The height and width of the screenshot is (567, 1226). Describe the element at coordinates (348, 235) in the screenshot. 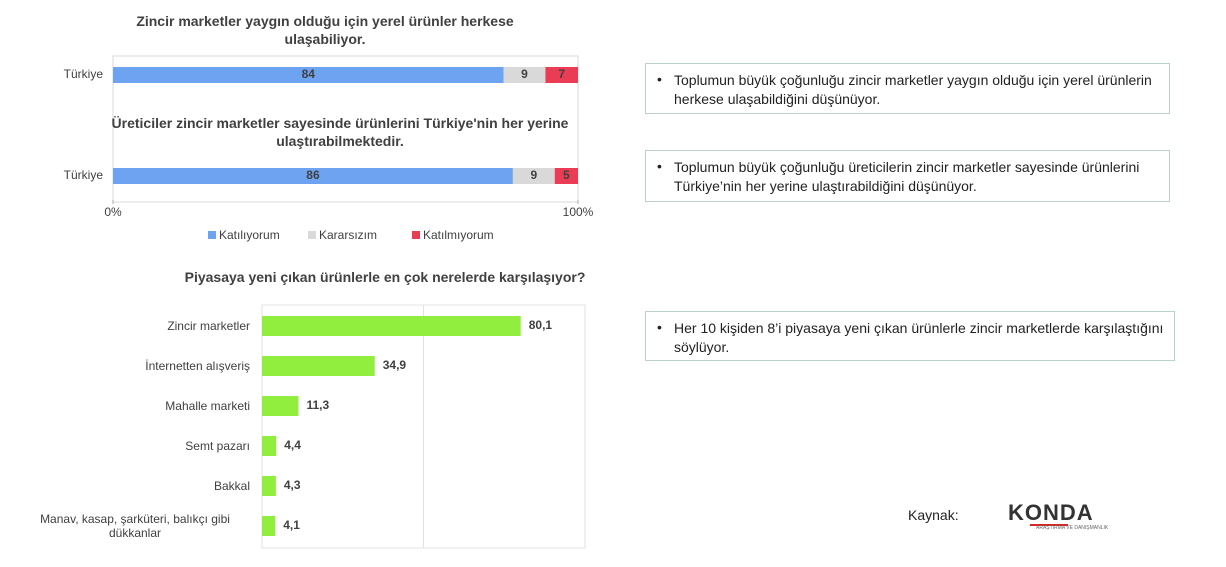

I see `legend-label: Kararsızım` at that location.